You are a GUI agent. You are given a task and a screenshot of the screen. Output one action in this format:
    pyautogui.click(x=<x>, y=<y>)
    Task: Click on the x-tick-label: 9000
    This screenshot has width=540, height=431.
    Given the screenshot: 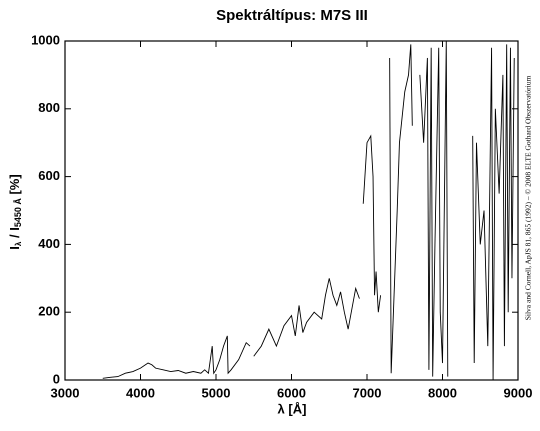 What is the action you would take?
    pyautogui.click(x=518, y=392)
    